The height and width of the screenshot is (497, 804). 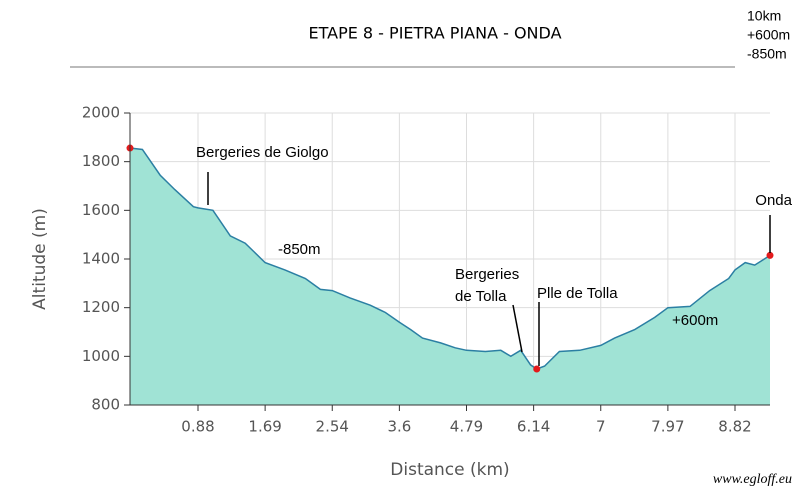 What do you see at coordinates (197, 427) in the screenshot?
I see `x-tick-label: 0.88` at bounding box center [197, 427].